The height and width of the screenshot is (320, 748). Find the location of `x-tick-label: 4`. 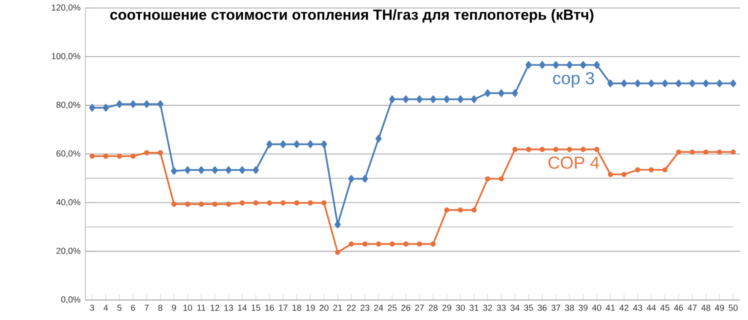

x-tick-label: 4 is located at coordinates (106, 307).